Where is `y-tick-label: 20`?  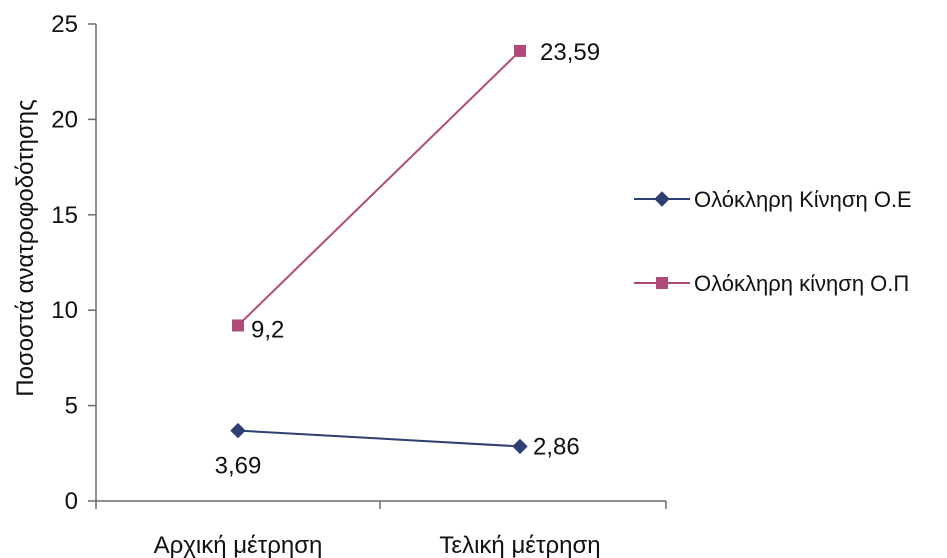
y-tick-label: 20 is located at coordinates (64, 119).